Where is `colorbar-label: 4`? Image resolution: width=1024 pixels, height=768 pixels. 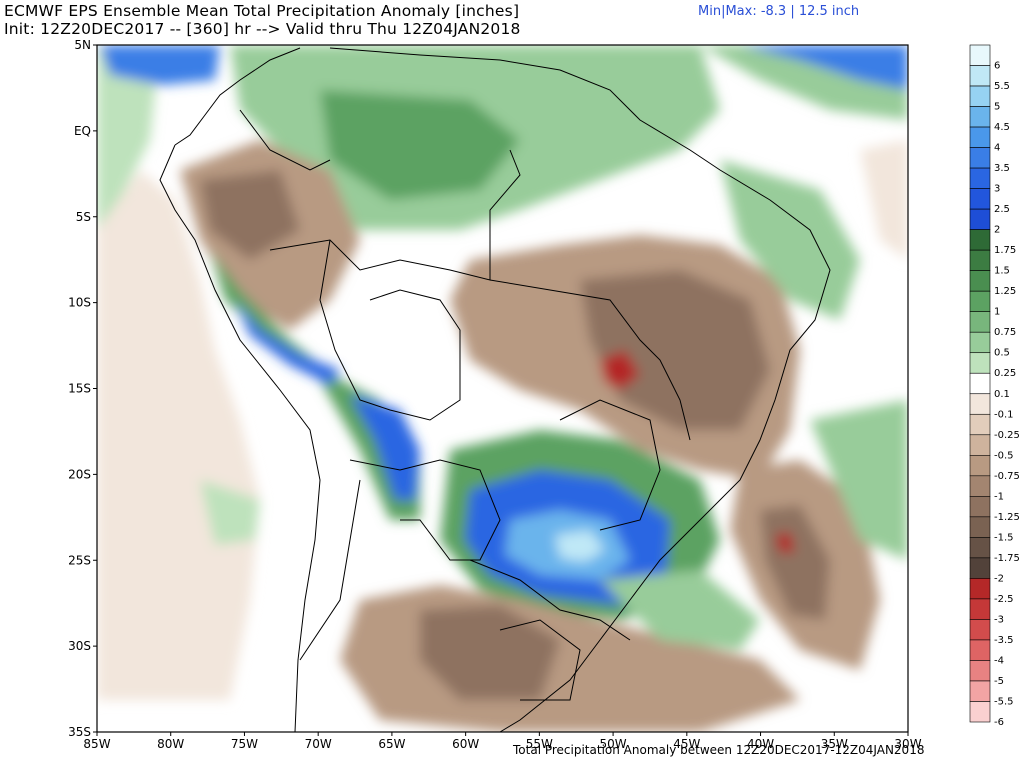
colorbar-label: 4 is located at coordinates (997, 148).